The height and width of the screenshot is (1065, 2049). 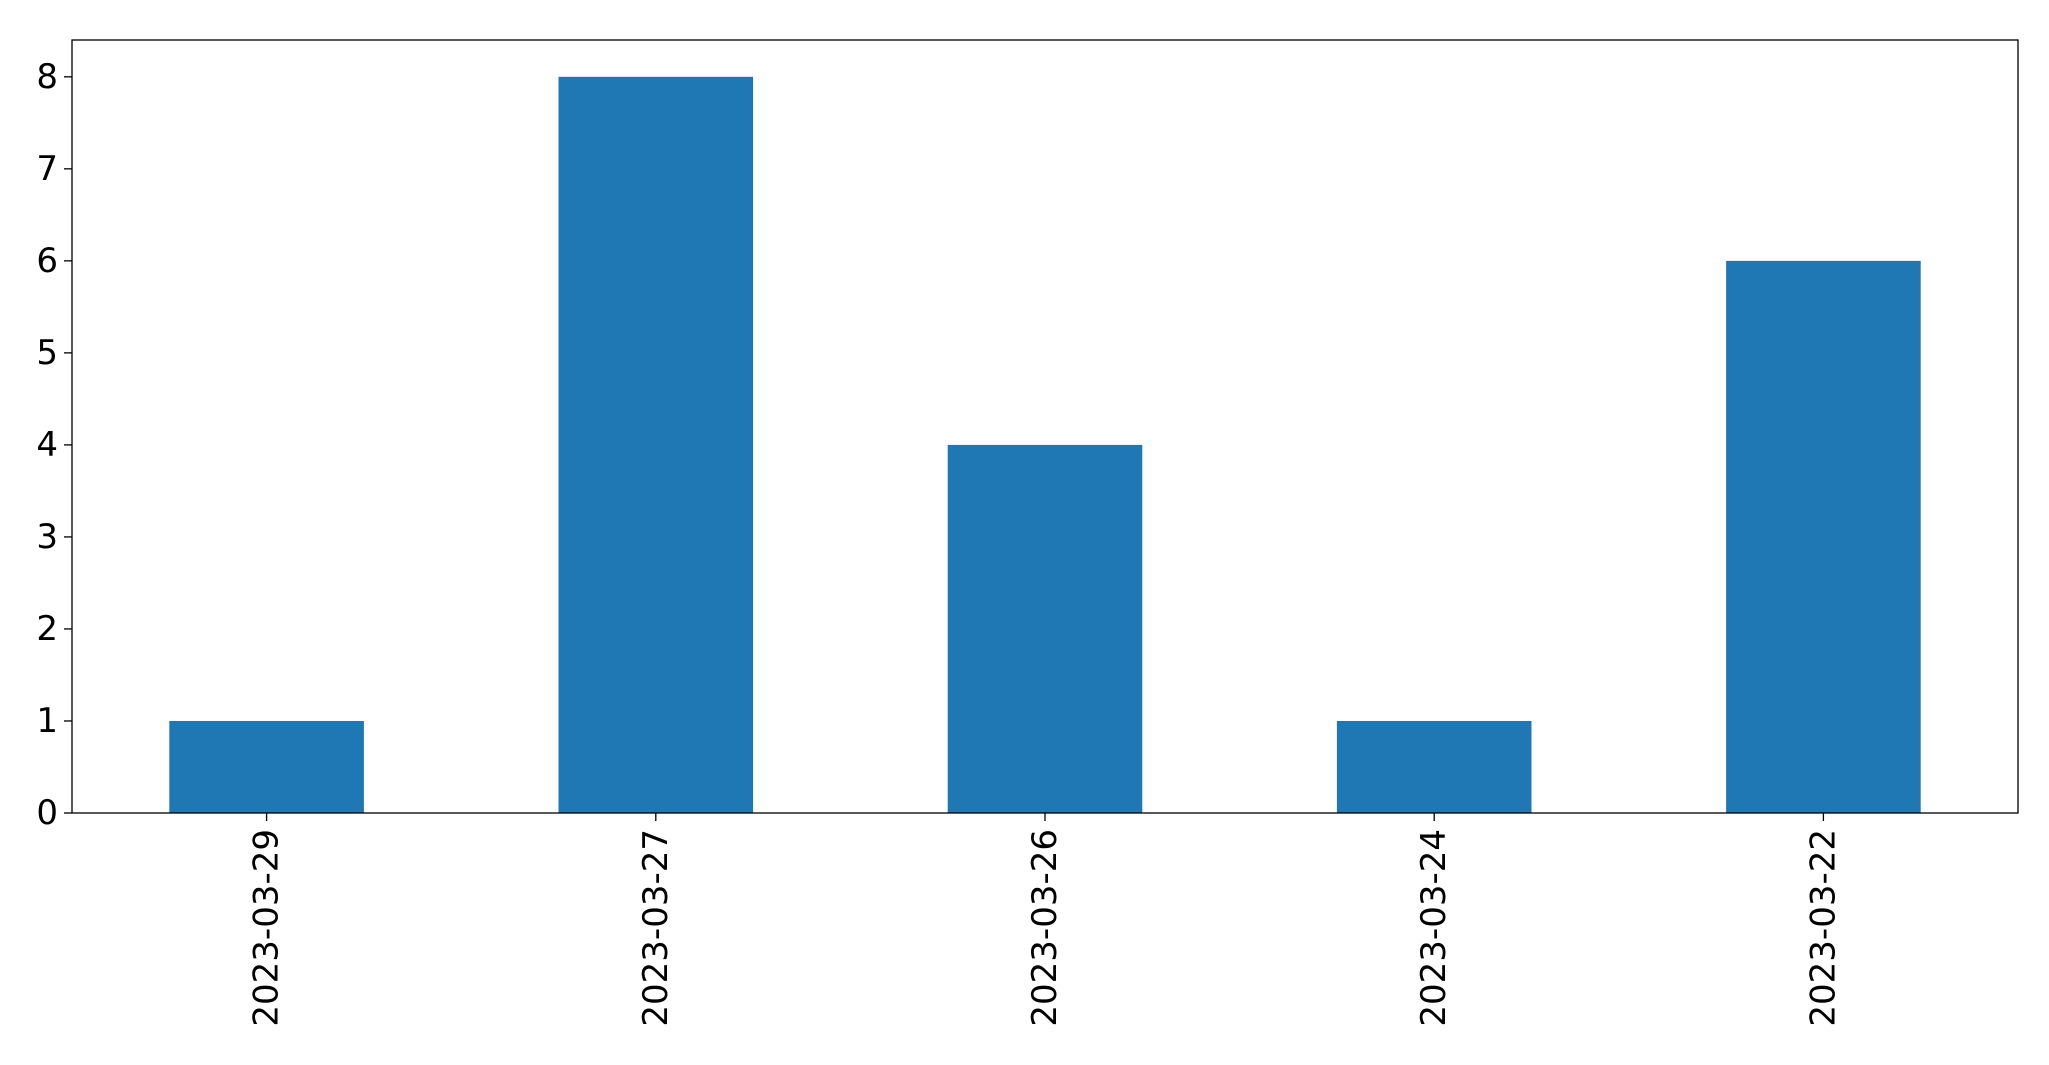 What do you see at coordinates (47, 629) in the screenshot?
I see `y-tick-label: 2` at bounding box center [47, 629].